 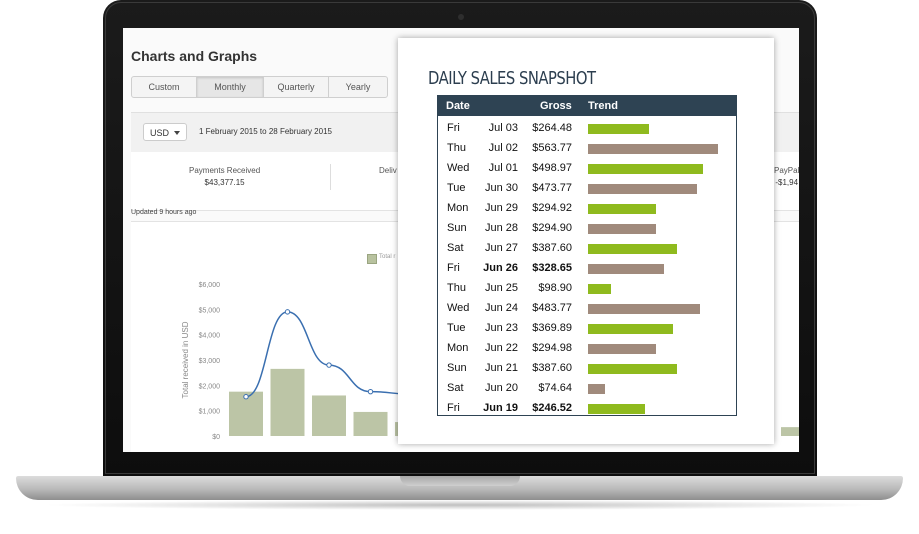 What do you see at coordinates (552, 168) in the screenshot?
I see `cell-gross: $498.97` at bounding box center [552, 168].